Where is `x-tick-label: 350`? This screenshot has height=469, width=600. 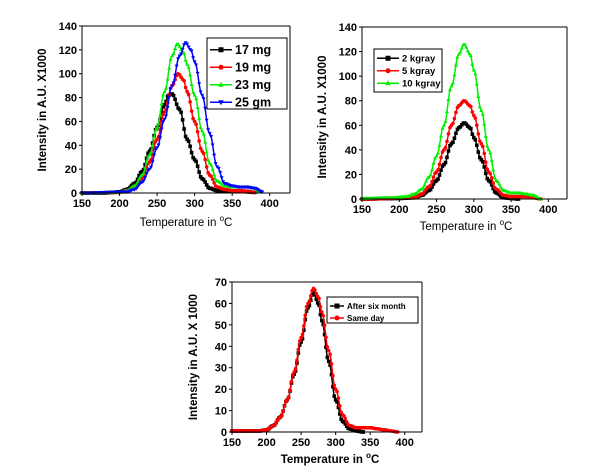 x-tick-label: 350 is located at coordinates (370, 443).